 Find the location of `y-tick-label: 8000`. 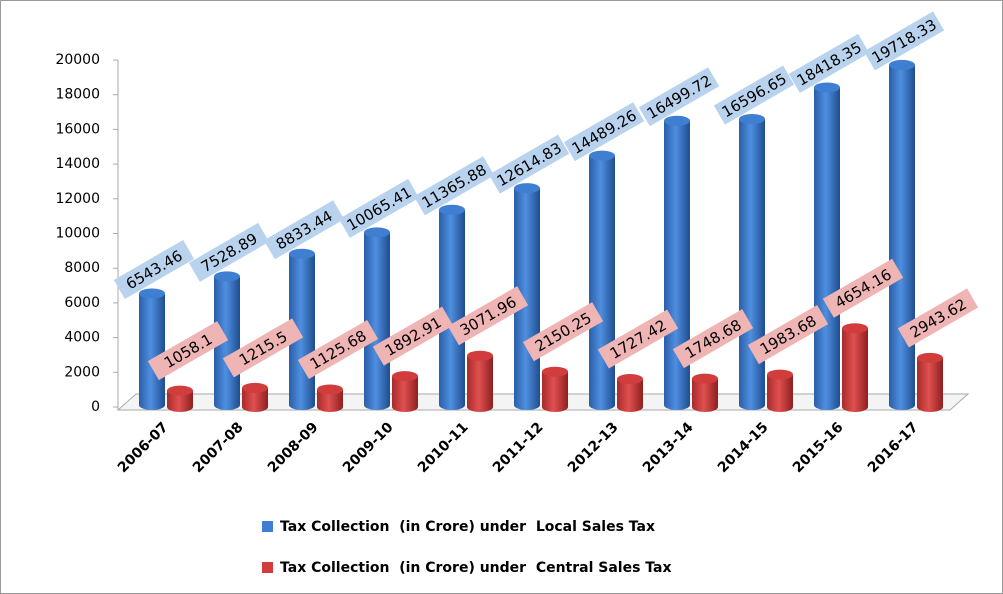

y-tick-label: 8000 is located at coordinates (82, 268).